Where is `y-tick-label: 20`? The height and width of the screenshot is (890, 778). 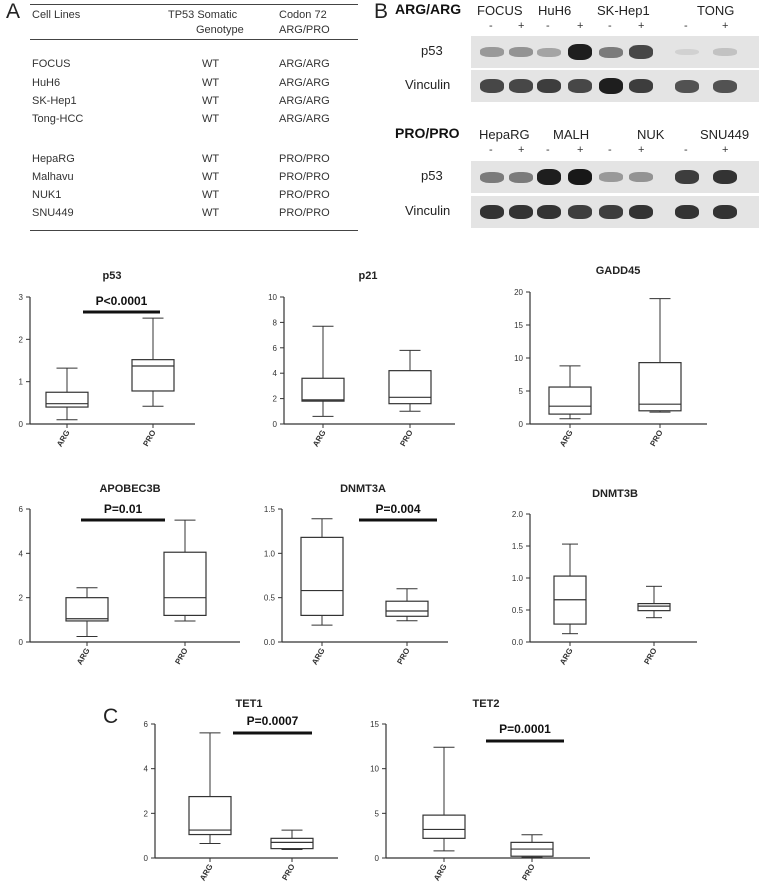 y-tick-label: 20 is located at coordinates (518, 292).